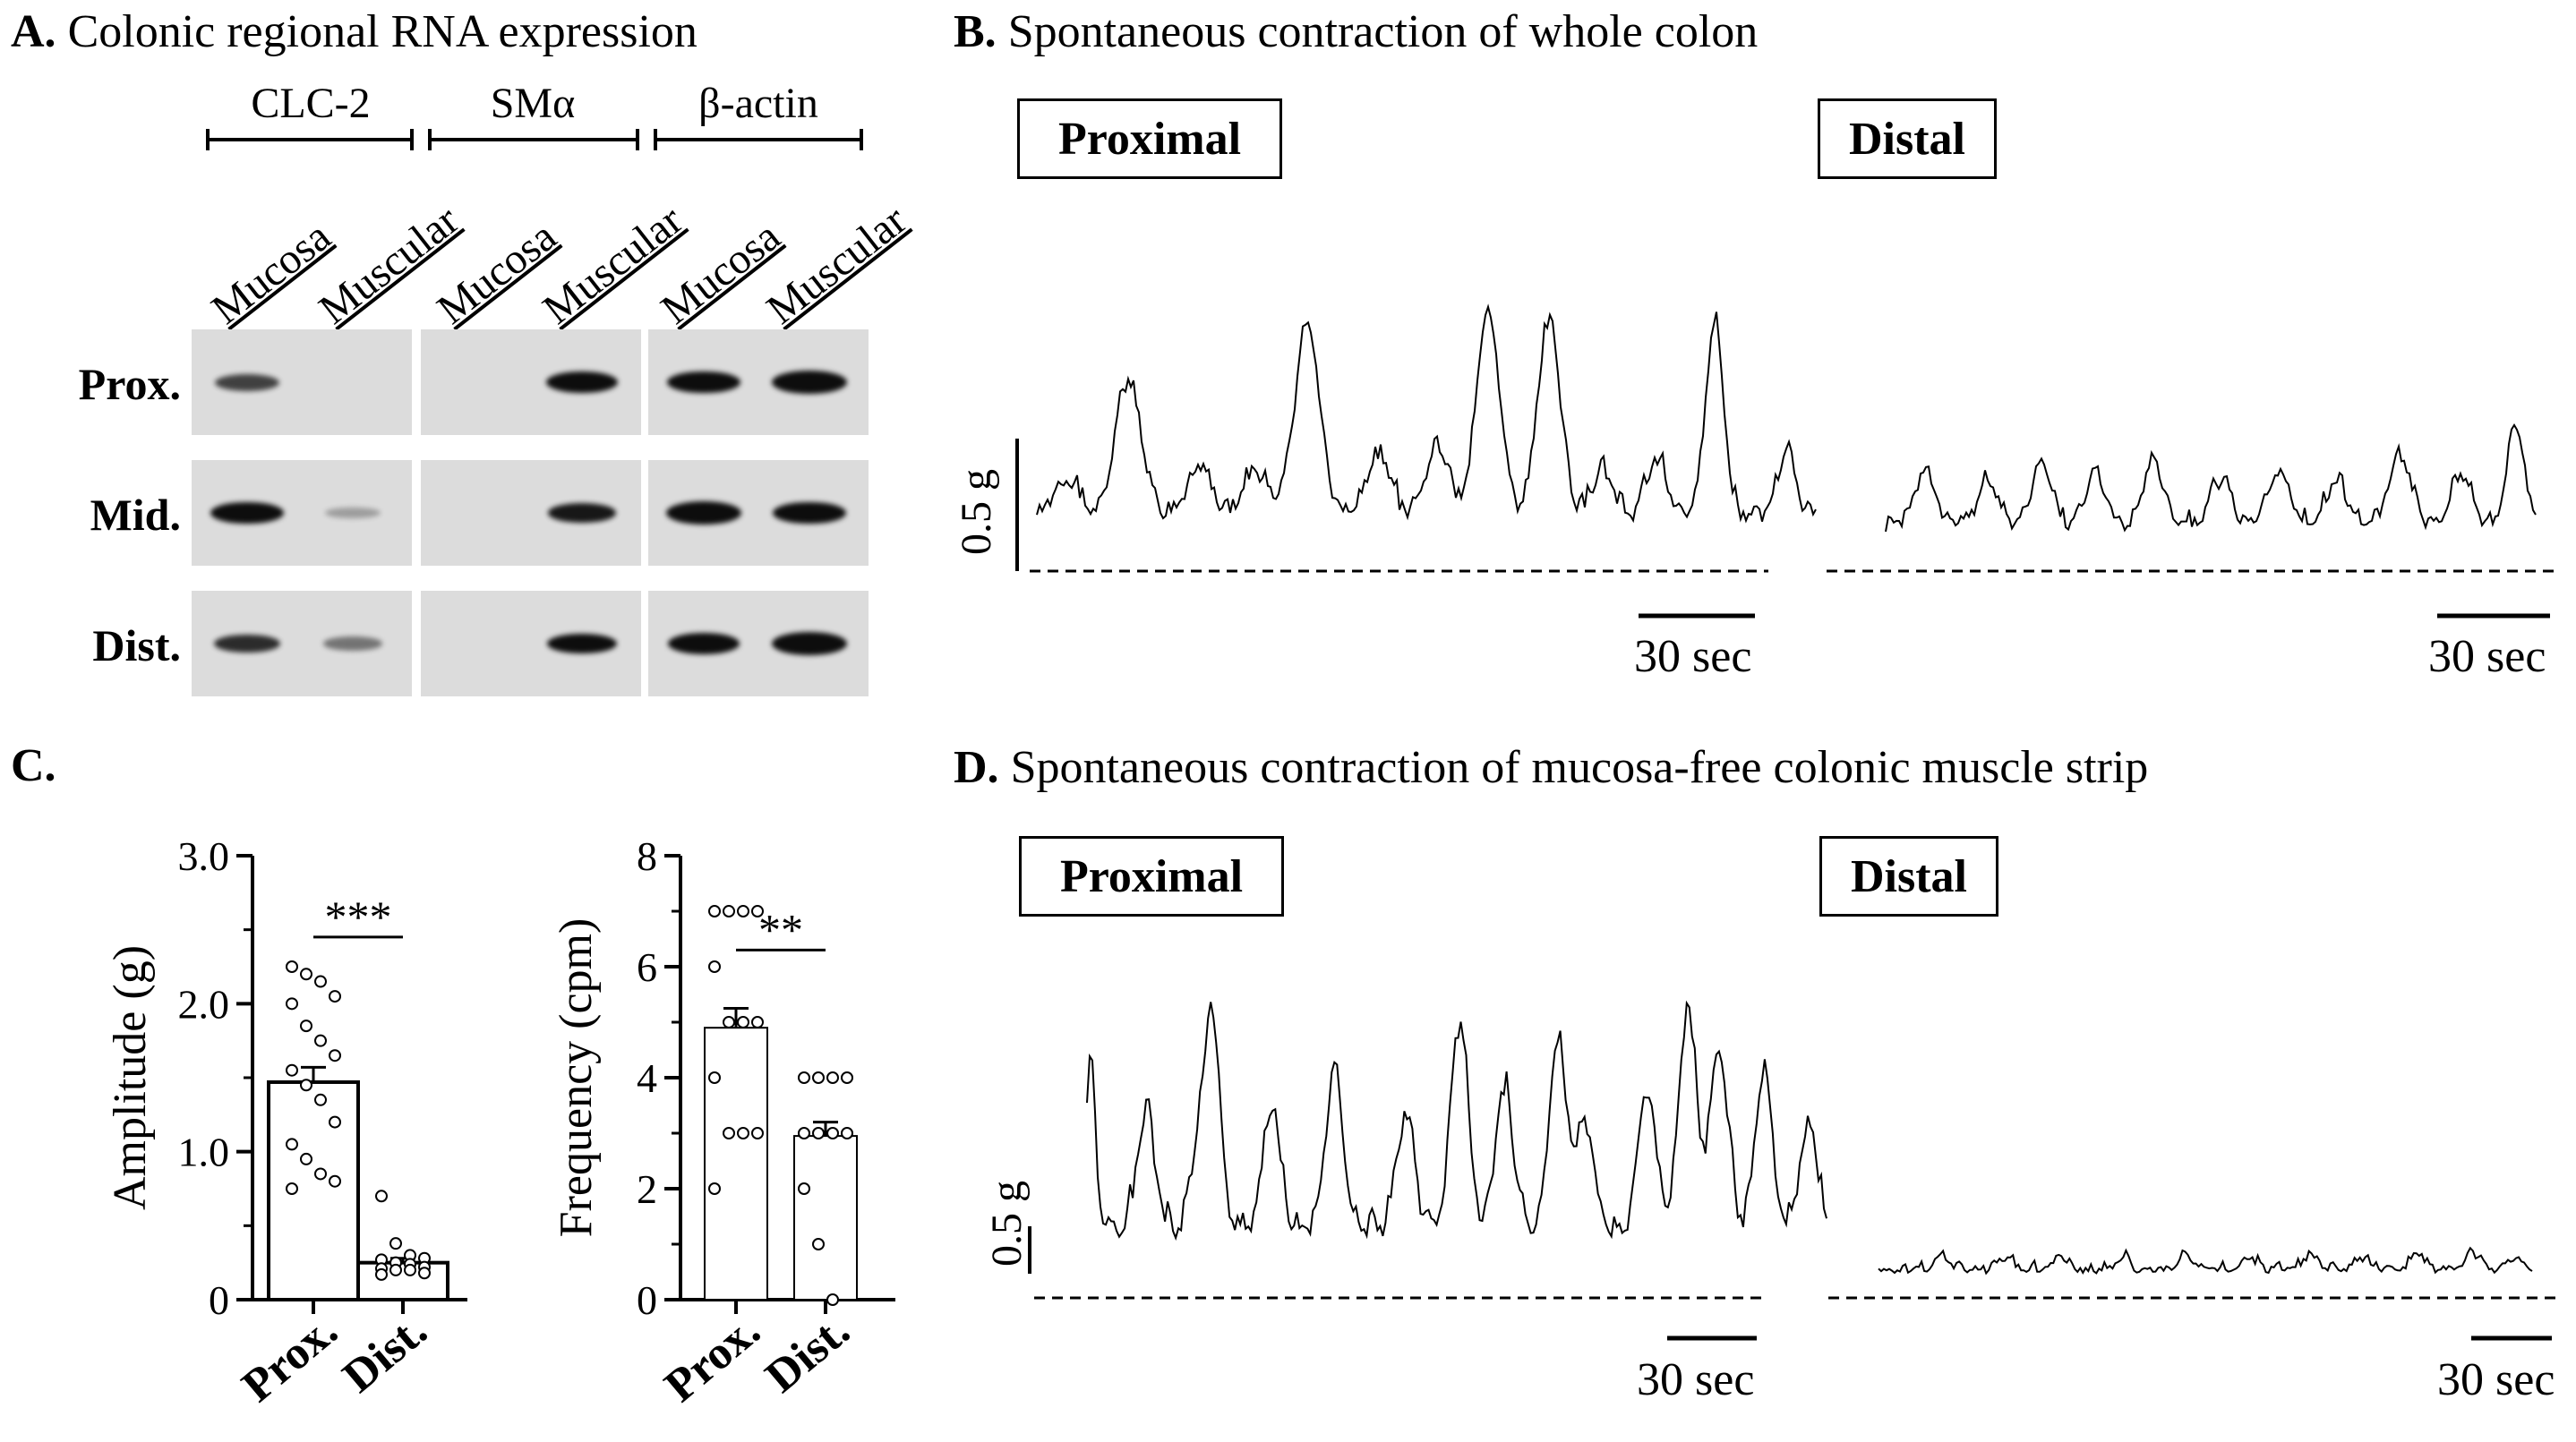 This screenshot has width=2576, height=1442. Describe the element at coordinates (808, 1355) in the screenshot. I see `x-category-label: Dist.` at that location.